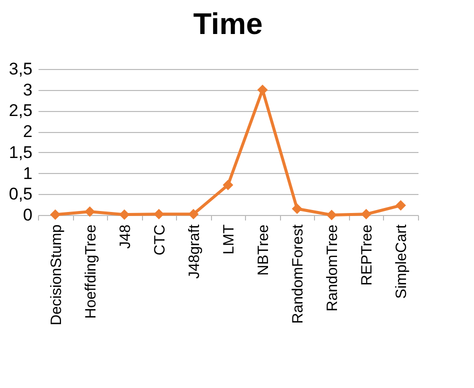 The image size is (474, 388). I want to click on x-tick-label: HoeffdingTree, so click(91, 271).